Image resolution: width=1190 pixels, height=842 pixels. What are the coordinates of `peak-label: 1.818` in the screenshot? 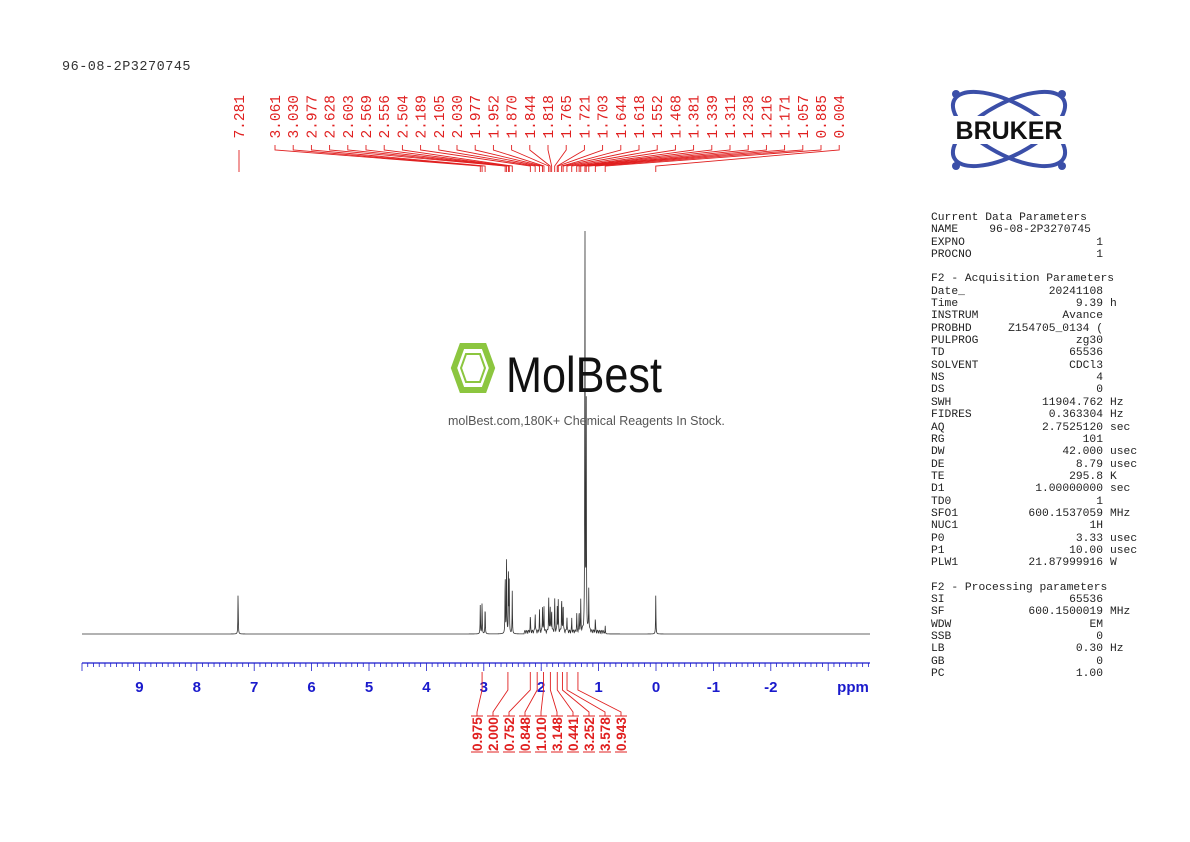 It's located at (550, 133).